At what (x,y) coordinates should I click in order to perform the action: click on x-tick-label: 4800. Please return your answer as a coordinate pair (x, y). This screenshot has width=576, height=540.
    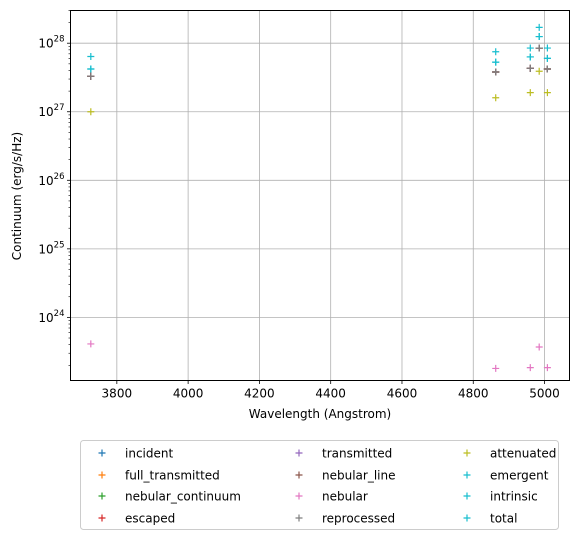
    Looking at the image, I should click on (473, 394).